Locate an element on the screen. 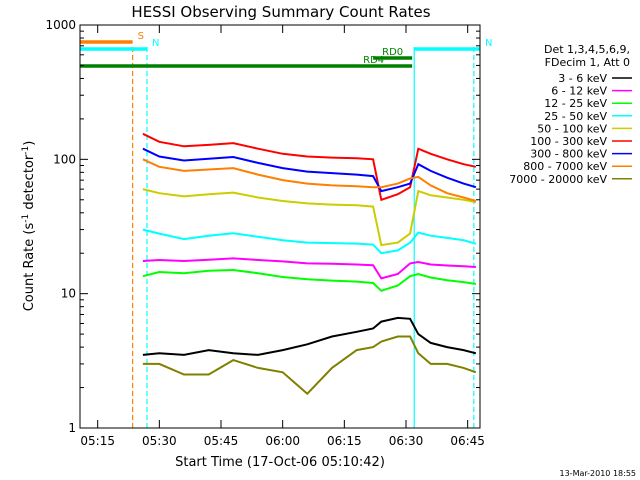  x-tick-label-6: 06:45 is located at coordinates (467, 441).